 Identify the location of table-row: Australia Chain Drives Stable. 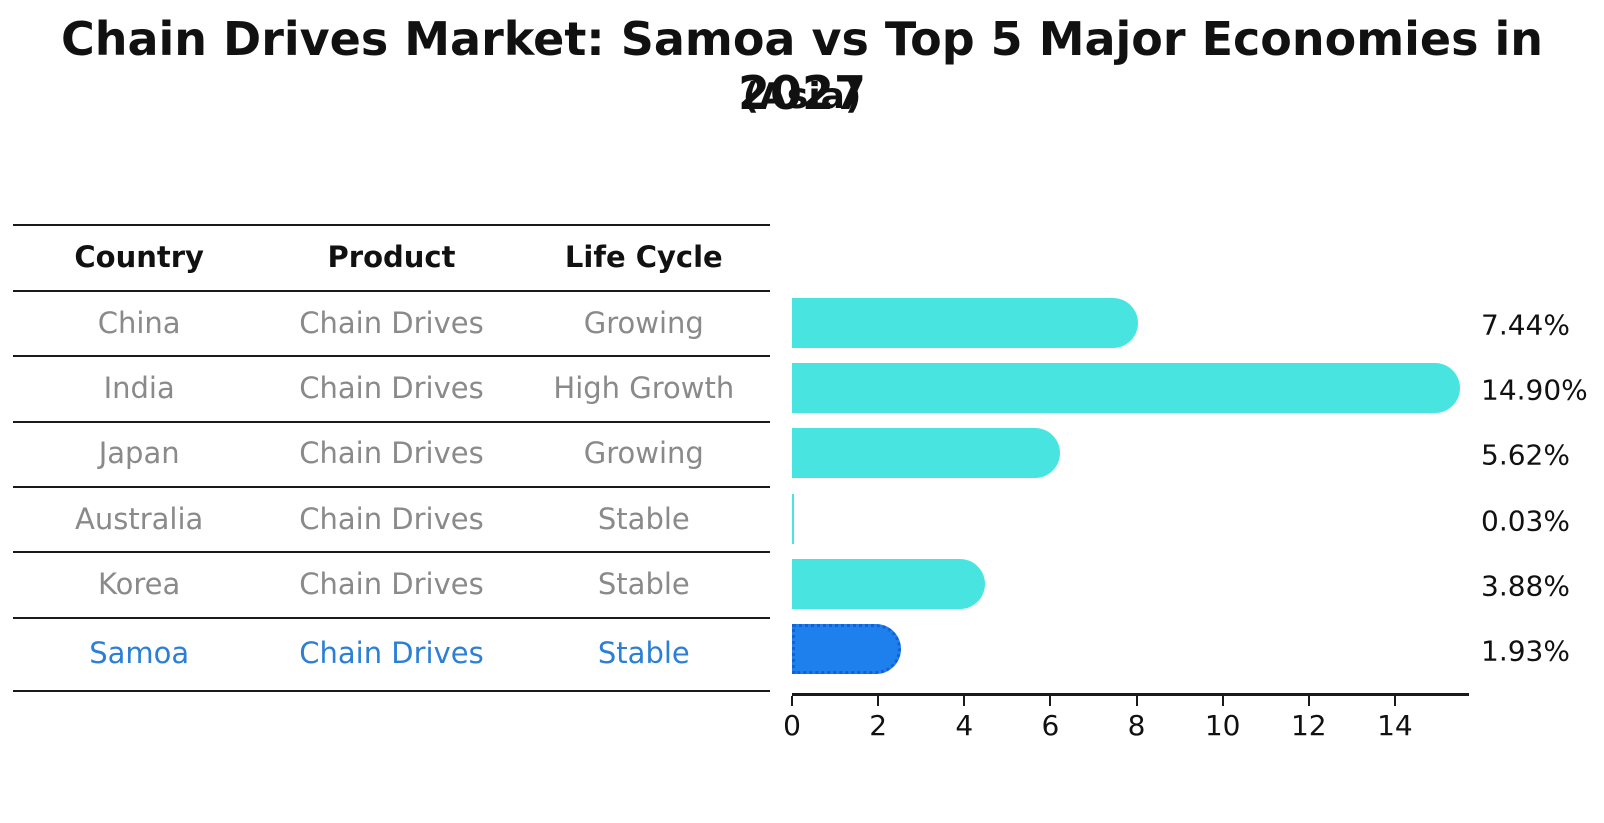
(391, 518).